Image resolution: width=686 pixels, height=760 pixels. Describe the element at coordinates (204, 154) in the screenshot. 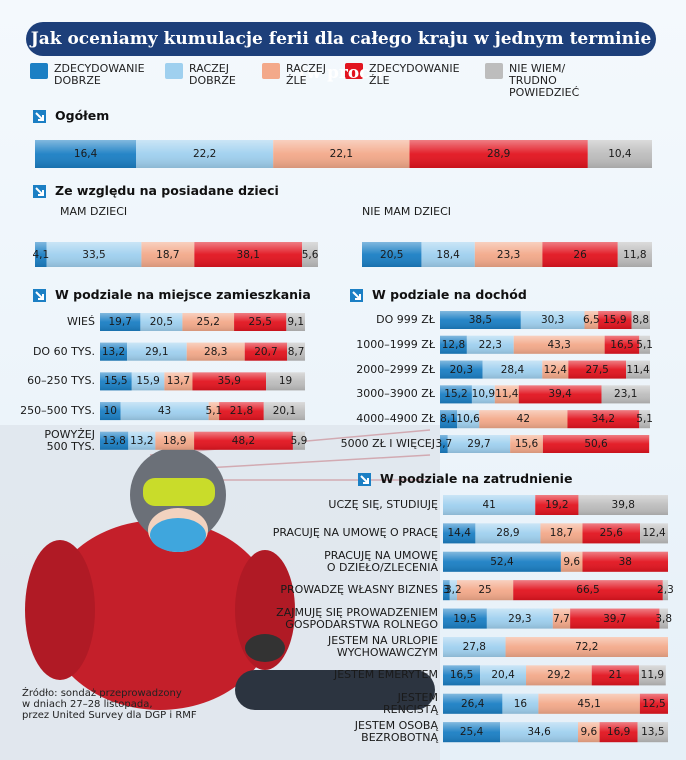

I see `value-label: 22,2` at that location.